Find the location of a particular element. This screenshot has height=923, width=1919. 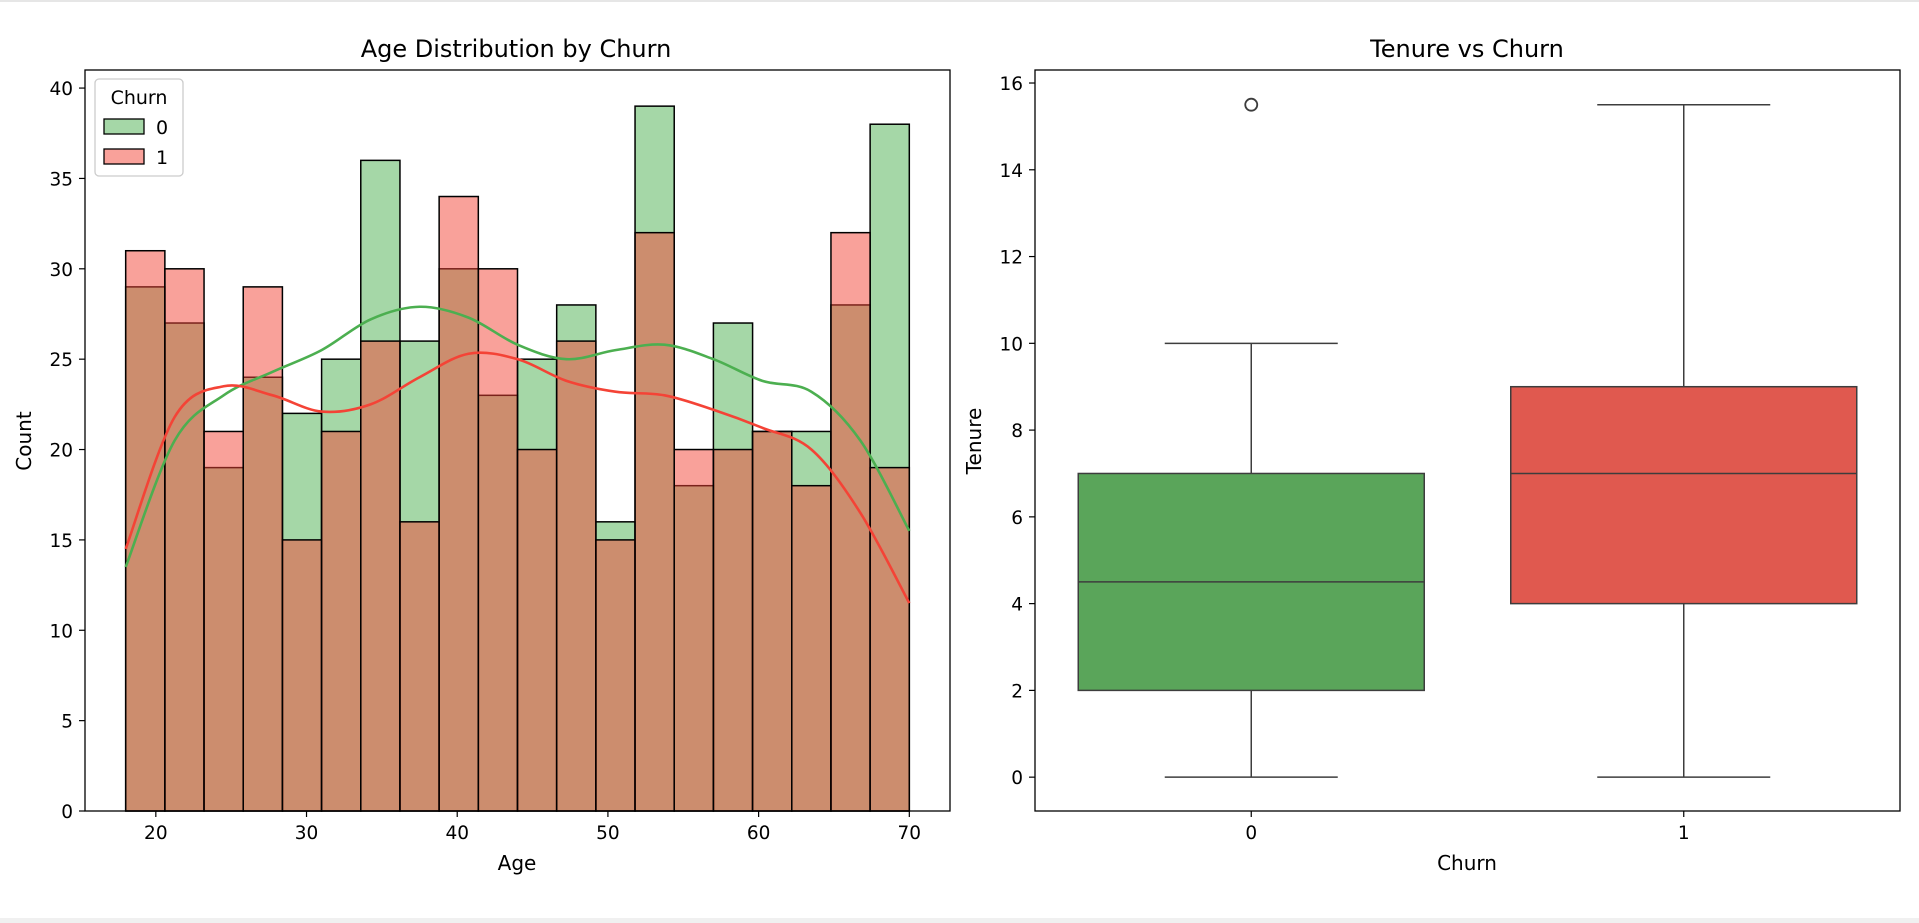

hist-y-tick-label: 5 is located at coordinates (67, 722).